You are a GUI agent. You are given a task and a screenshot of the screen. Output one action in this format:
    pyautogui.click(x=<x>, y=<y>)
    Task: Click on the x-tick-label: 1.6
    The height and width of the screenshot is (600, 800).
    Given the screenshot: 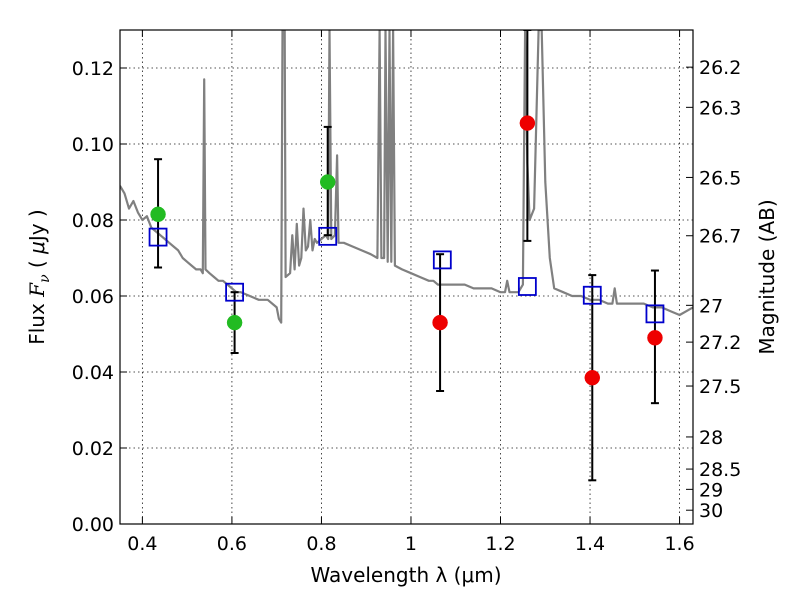 What is the action you would take?
    pyautogui.click(x=679, y=544)
    